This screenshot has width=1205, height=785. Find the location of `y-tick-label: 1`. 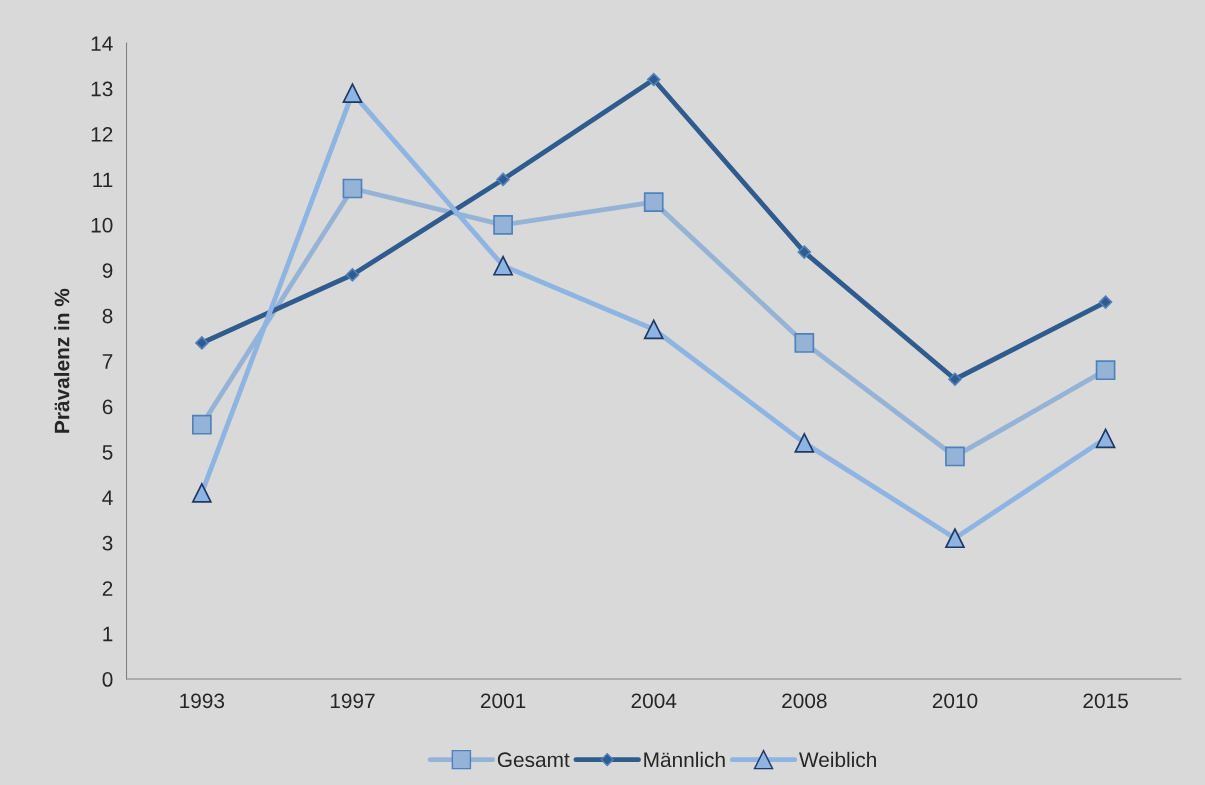

y-tick-label: 1 is located at coordinates (108, 634).